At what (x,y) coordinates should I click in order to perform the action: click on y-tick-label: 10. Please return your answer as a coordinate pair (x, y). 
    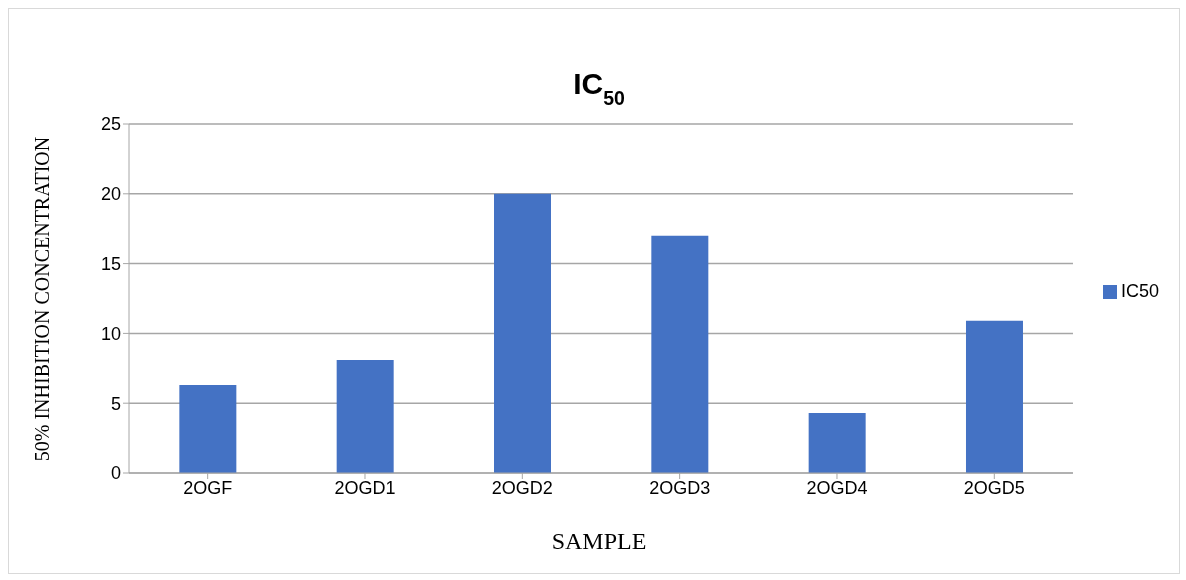
    Looking at the image, I should click on (110, 333).